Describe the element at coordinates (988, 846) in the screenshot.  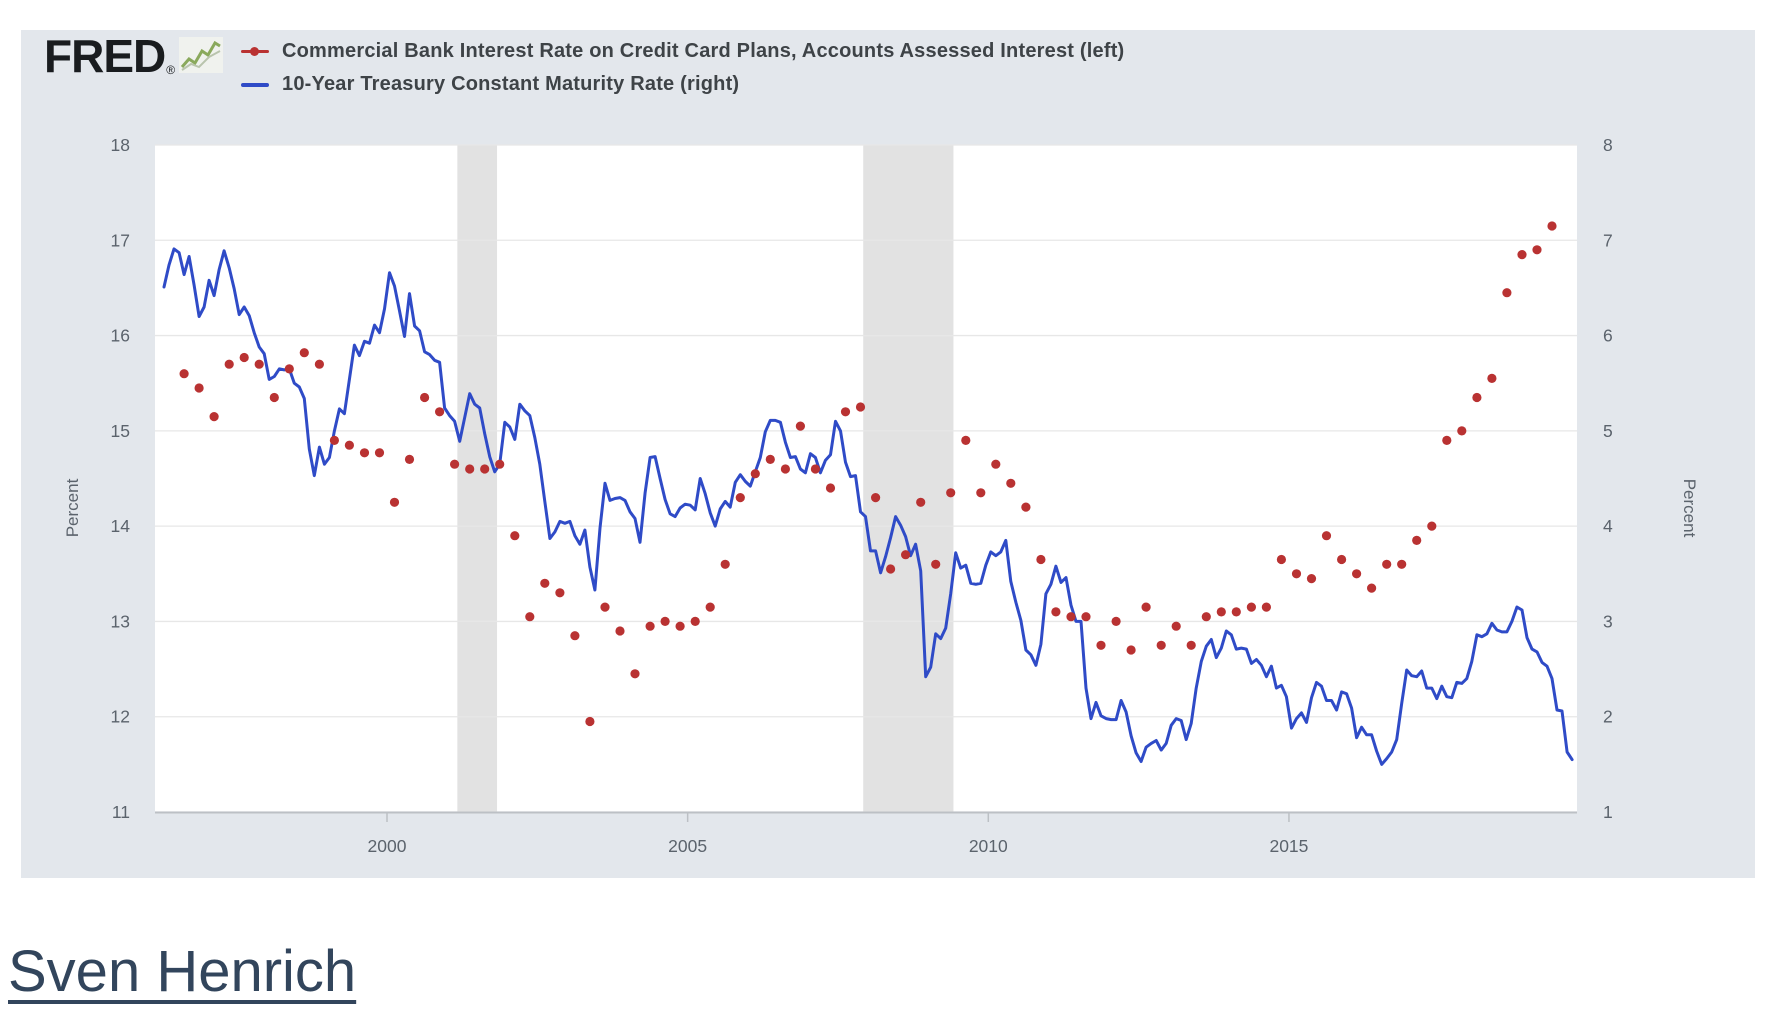
I see `x-axis-tick-label: 2010` at that location.